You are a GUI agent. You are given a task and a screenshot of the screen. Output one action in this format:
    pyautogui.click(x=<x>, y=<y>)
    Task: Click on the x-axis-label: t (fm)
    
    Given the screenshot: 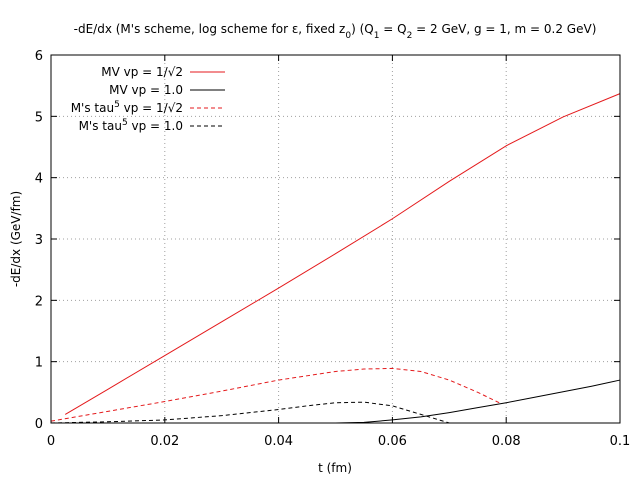 What is the action you would take?
    pyautogui.click(x=335, y=468)
    